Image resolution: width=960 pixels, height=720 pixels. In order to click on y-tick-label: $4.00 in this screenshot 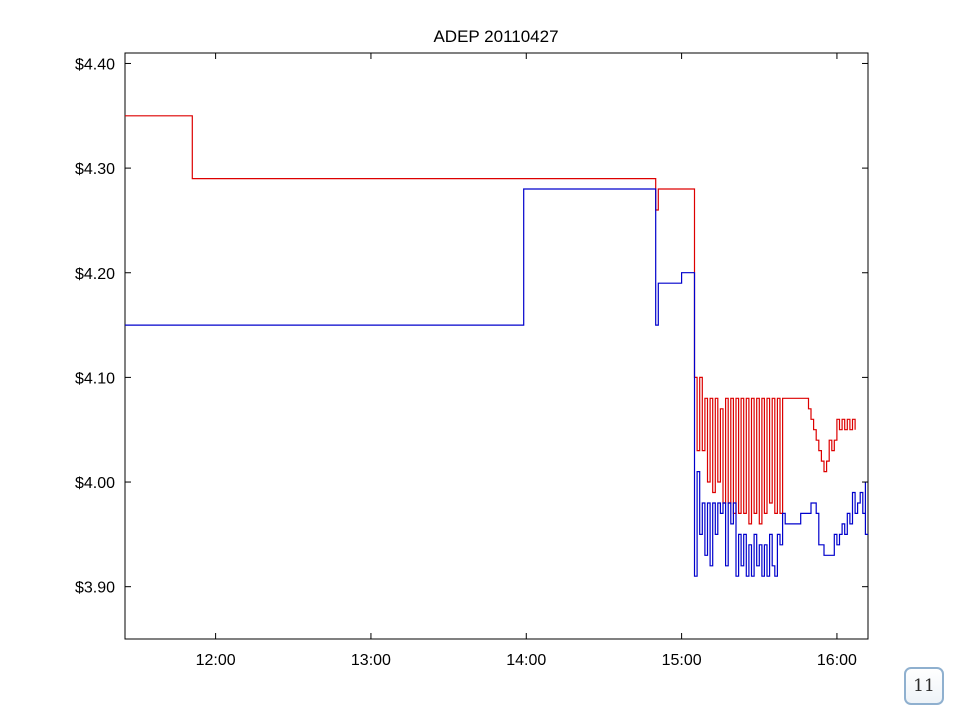, I will do `click(95, 483)`.